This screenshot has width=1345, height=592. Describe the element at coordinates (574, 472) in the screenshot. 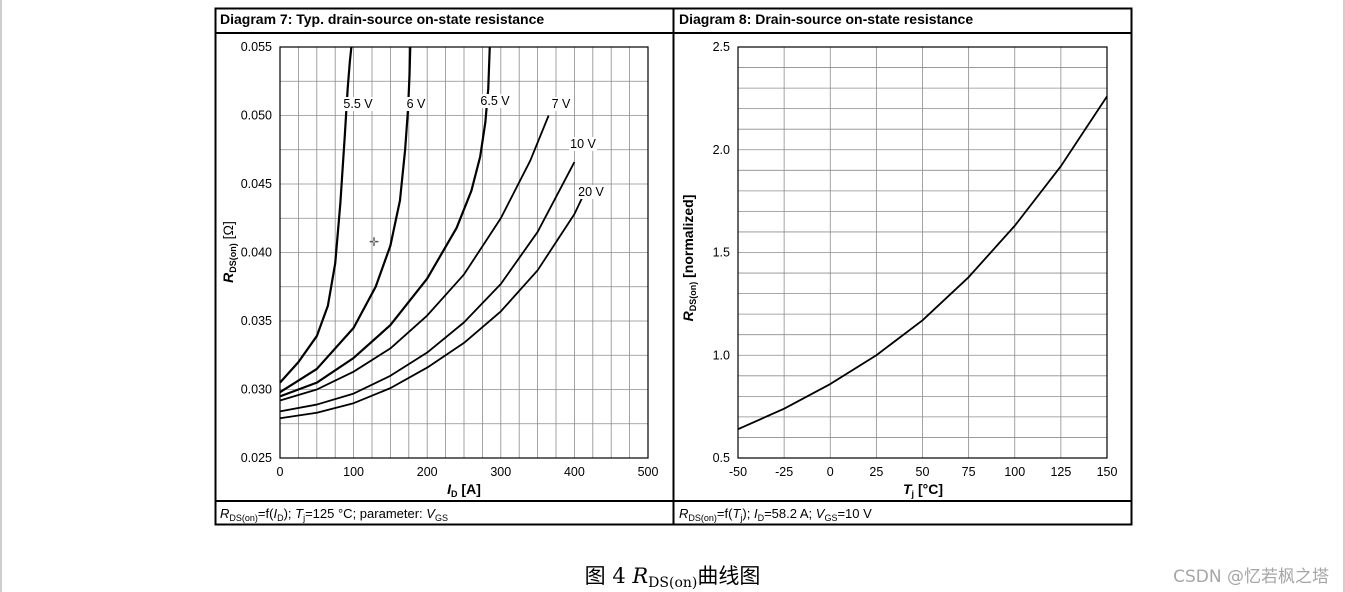

I see `x-tick-label: 400` at that location.